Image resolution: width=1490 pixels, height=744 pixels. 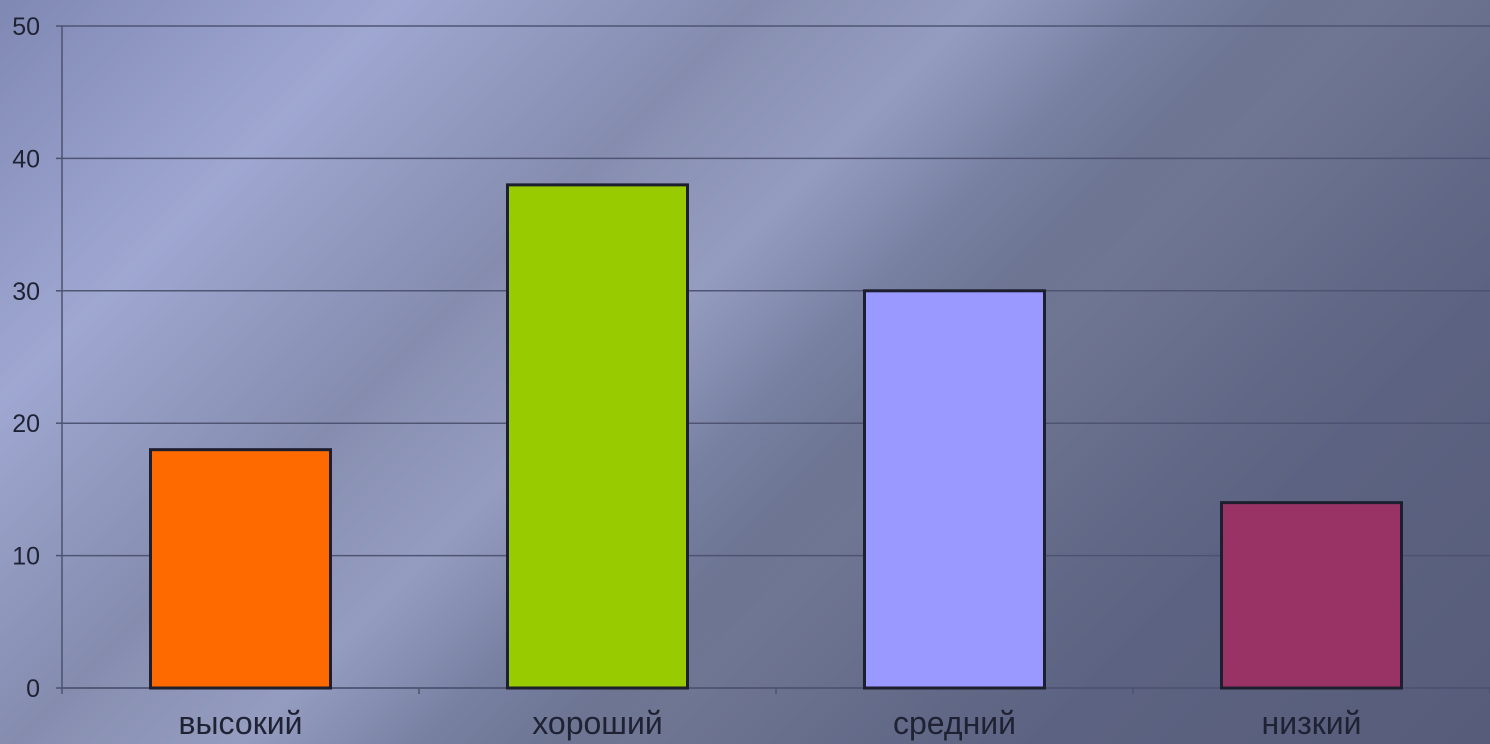 I want to click on y-tick-label-20: 20, so click(x=26, y=424).